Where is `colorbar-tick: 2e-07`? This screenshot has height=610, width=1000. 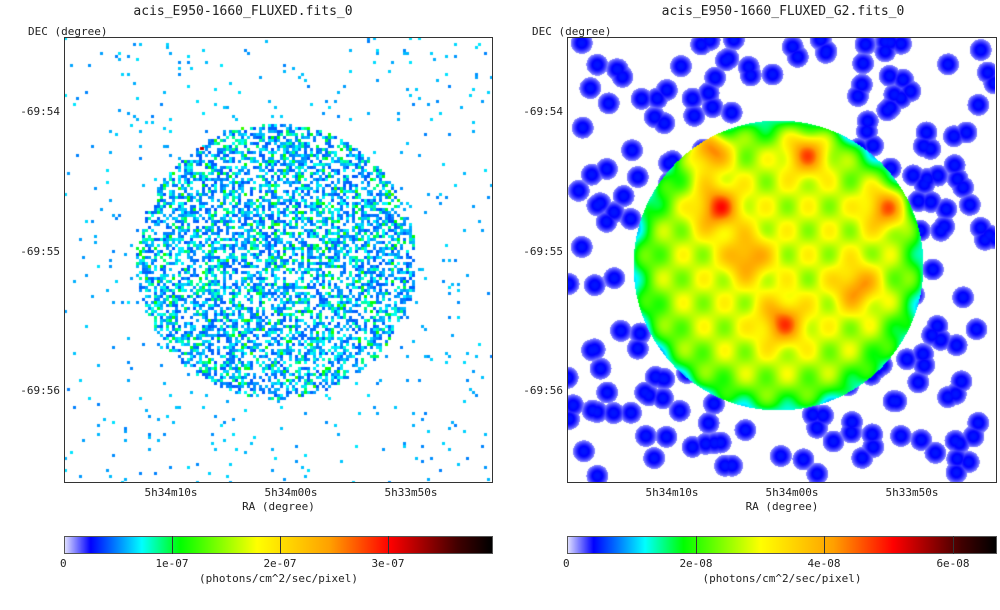
colorbar-tick: 2e-07 is located at coordinates (280, 563).